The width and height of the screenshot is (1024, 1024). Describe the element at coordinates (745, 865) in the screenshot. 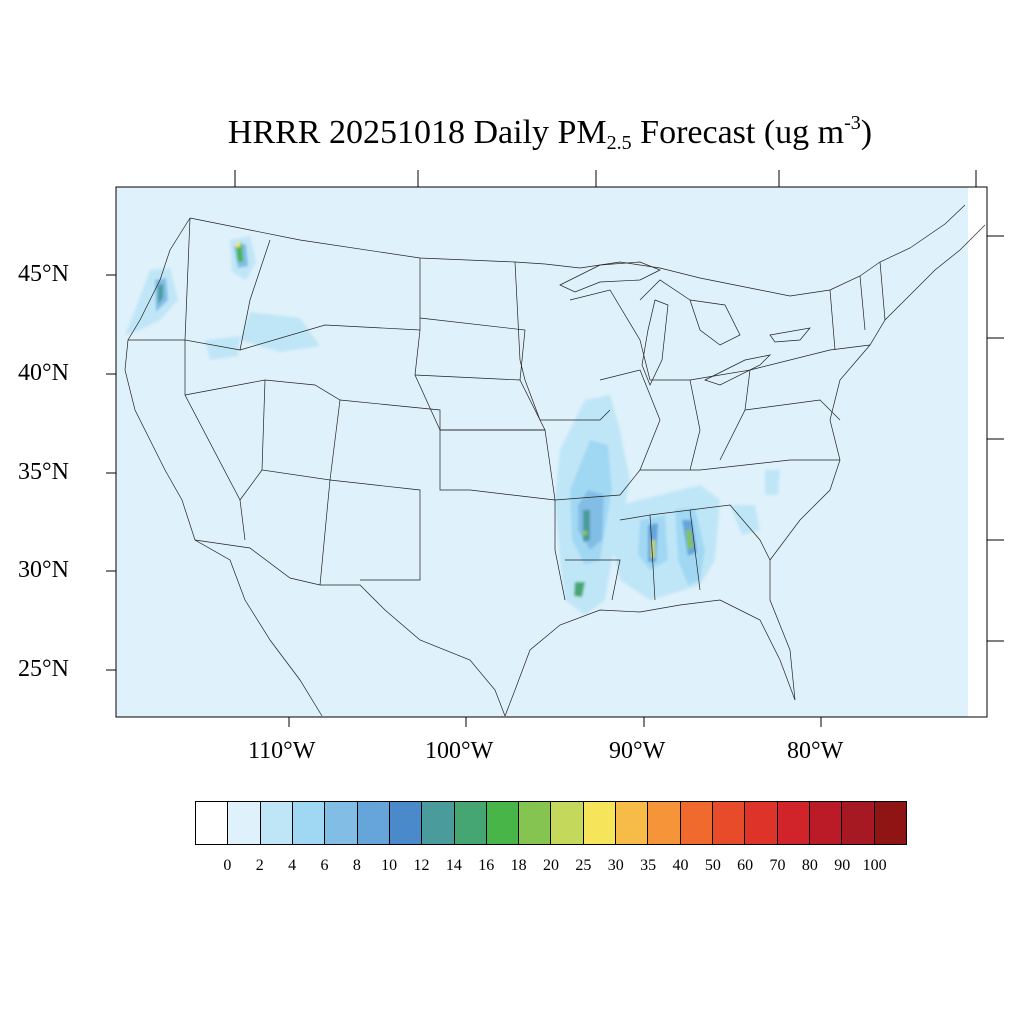

I see `colorbar-label: 60` at that location.